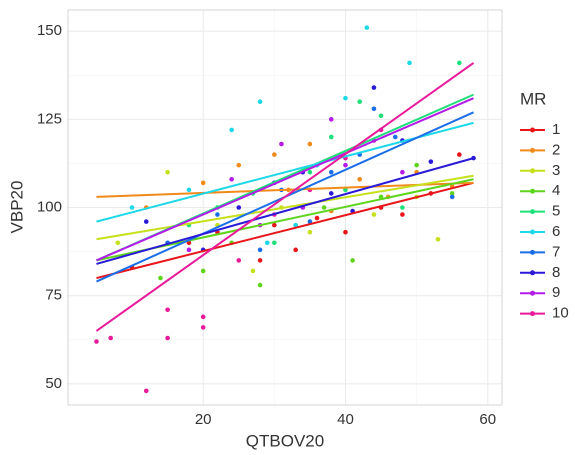 This screenshot has width=575, height=455. What do you see at coordinates (556, 149) in the screenshot?
I see `legend-label: 2` at bounding box center [556, 149].